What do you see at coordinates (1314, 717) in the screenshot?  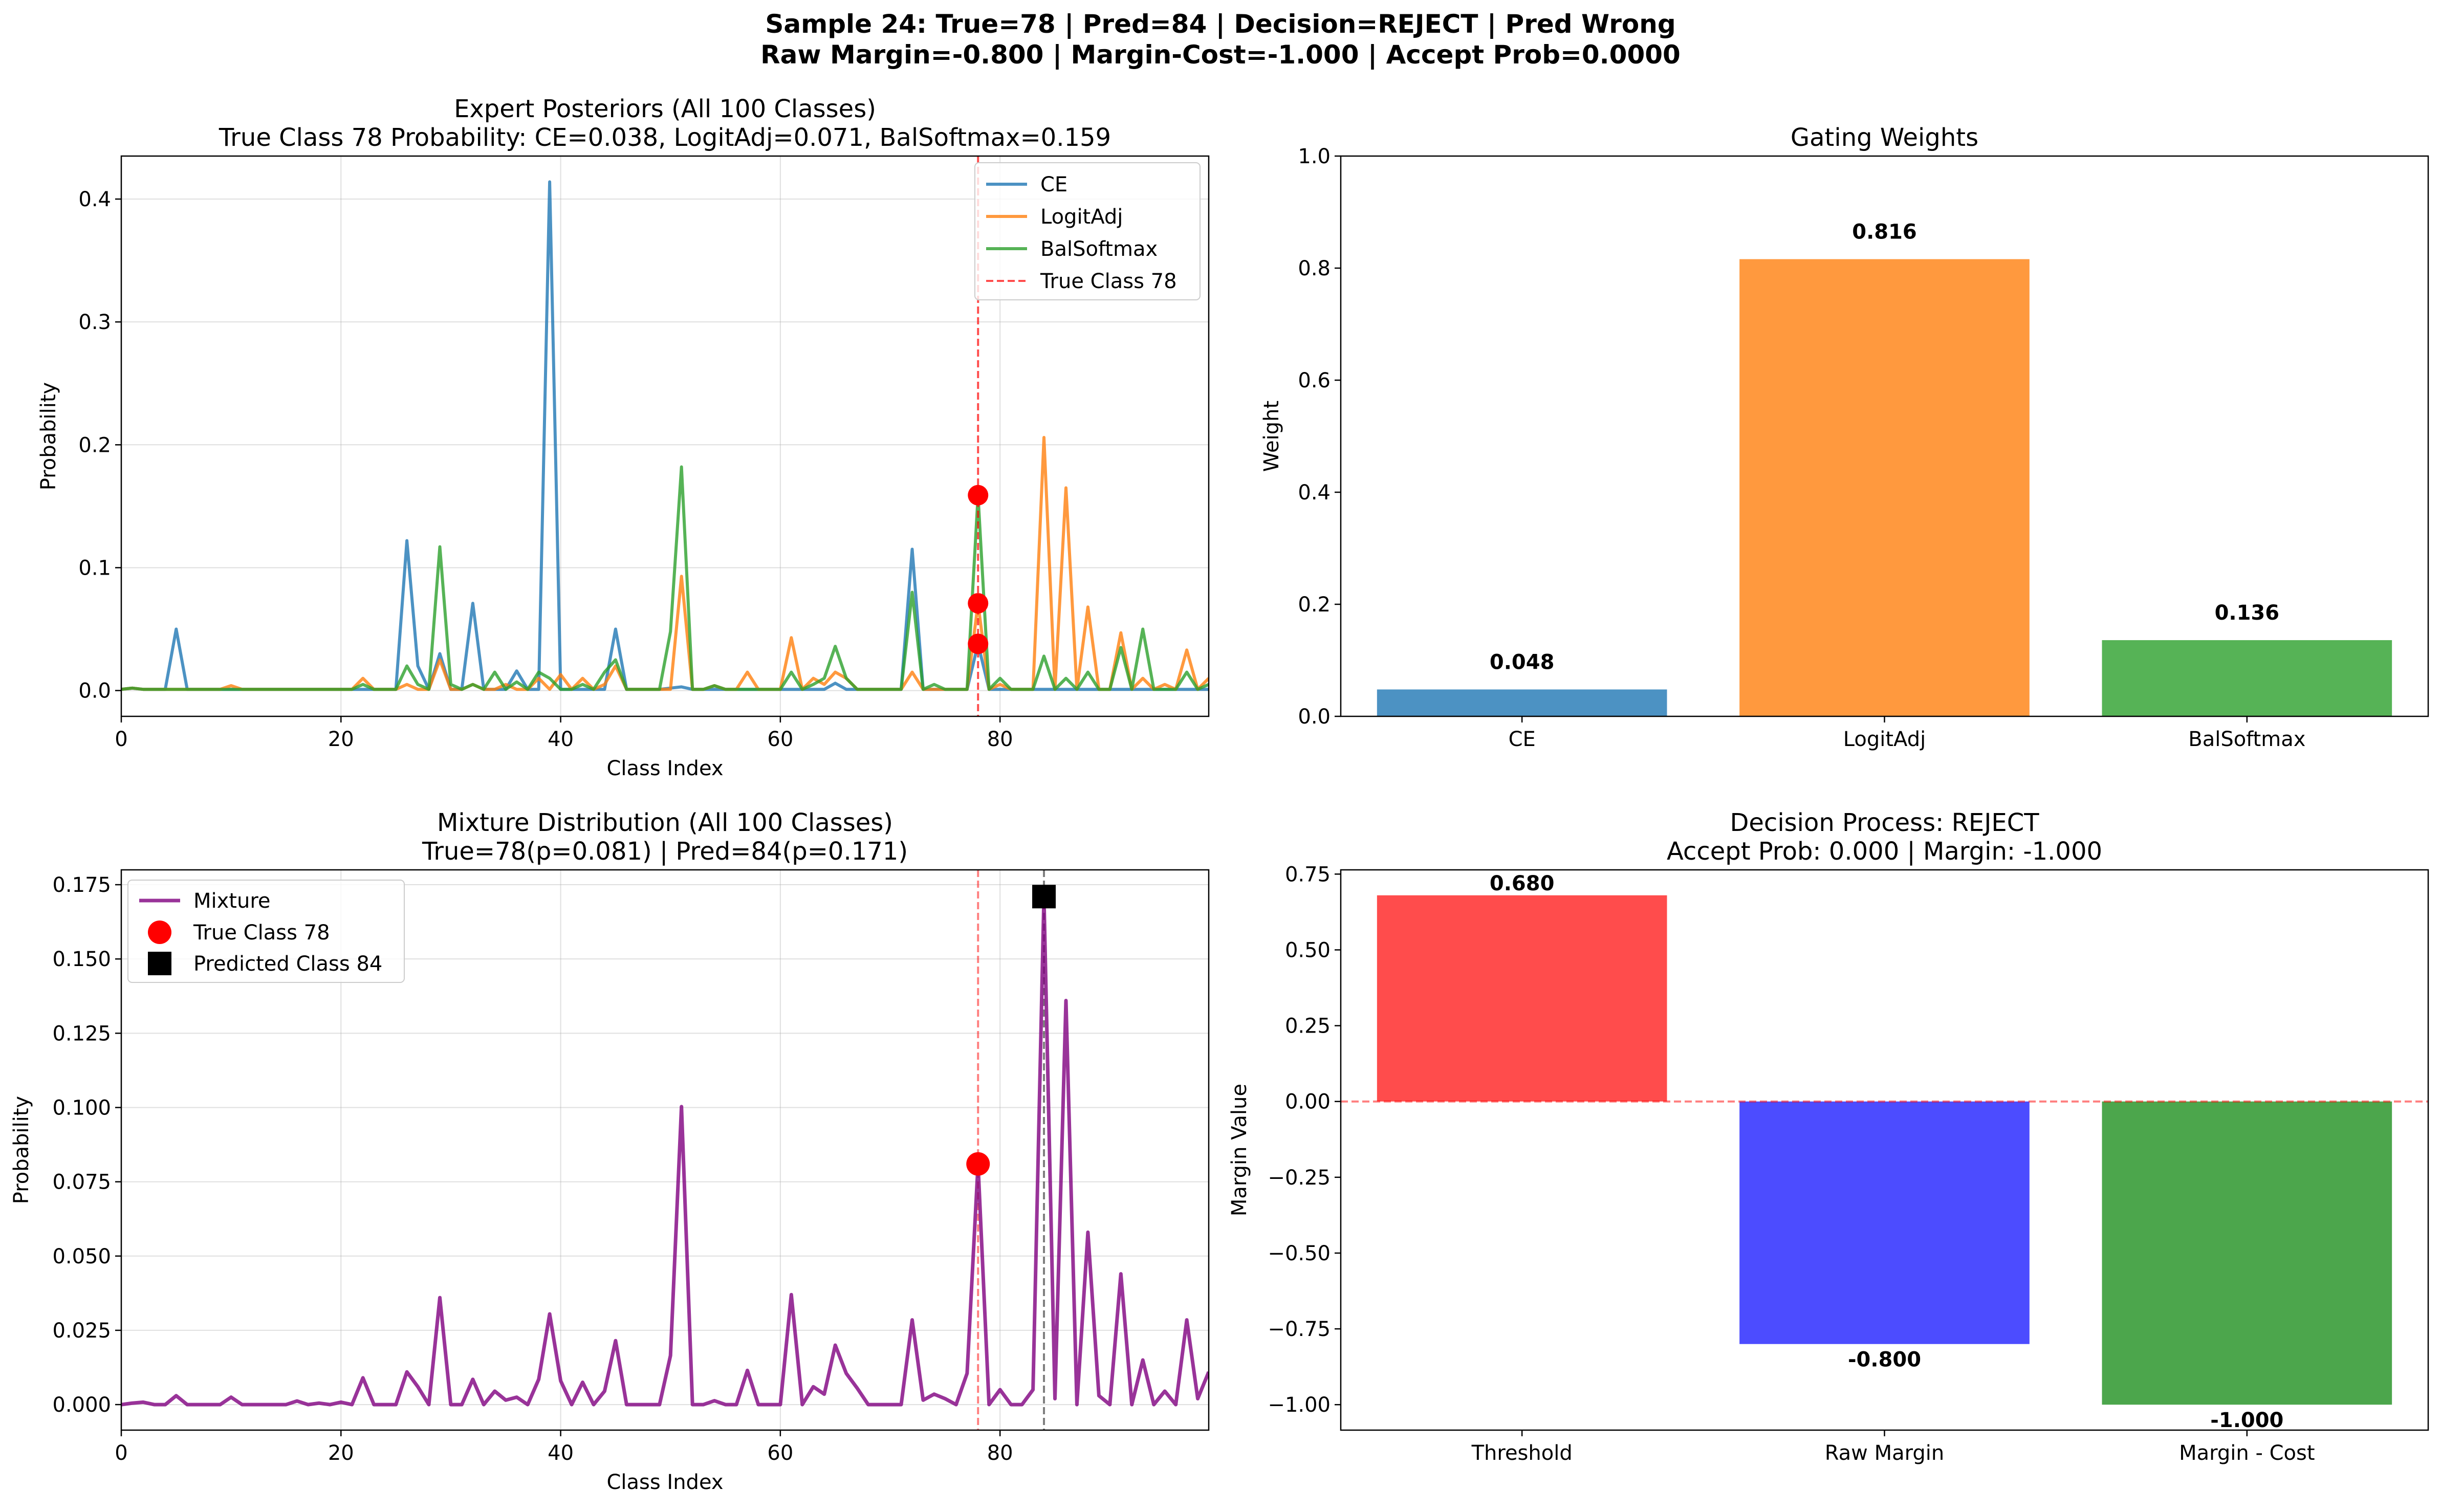 I see `gating-ytick-label: 0.0` at bounding box center [1314, 717].